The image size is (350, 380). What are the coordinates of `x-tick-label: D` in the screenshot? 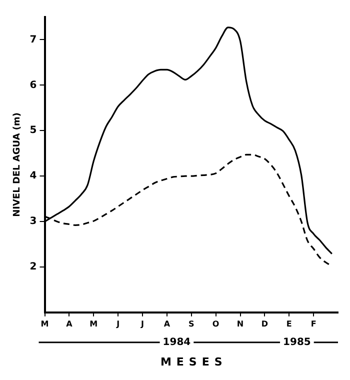 It's located at (264, 323).